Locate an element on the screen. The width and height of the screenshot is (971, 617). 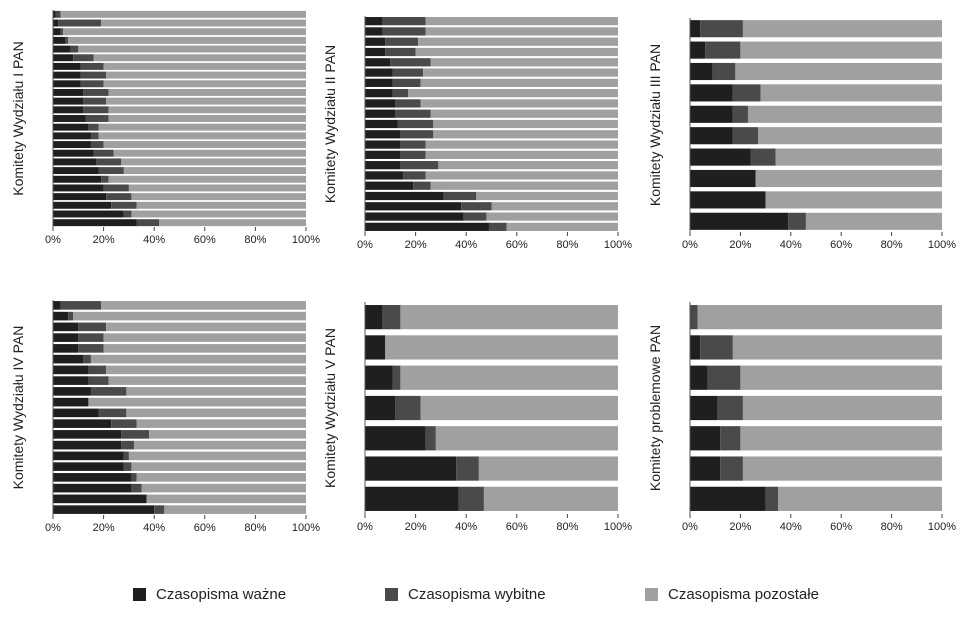
x-tick-label: 80% is located at coordinates (892, 527).